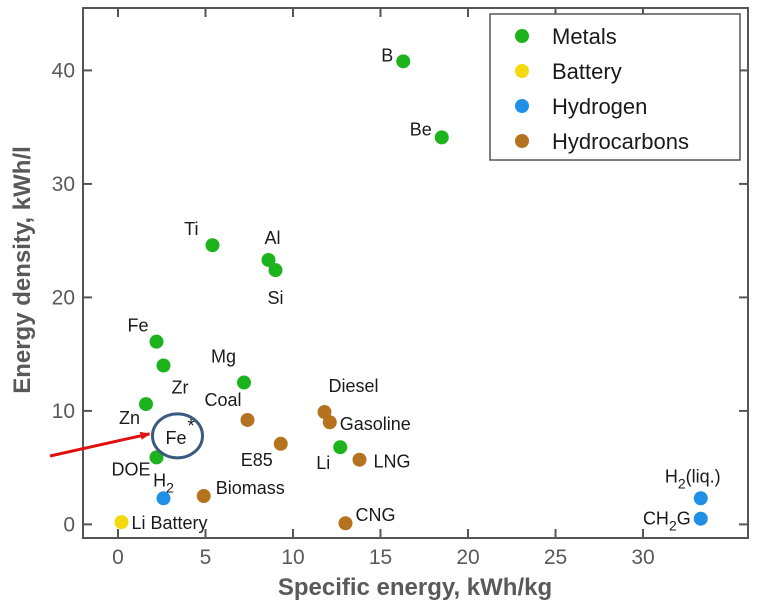 The height and width of the screenshot is (609, 762). I want to click on x-tick-label: 15, so click(380, 557).